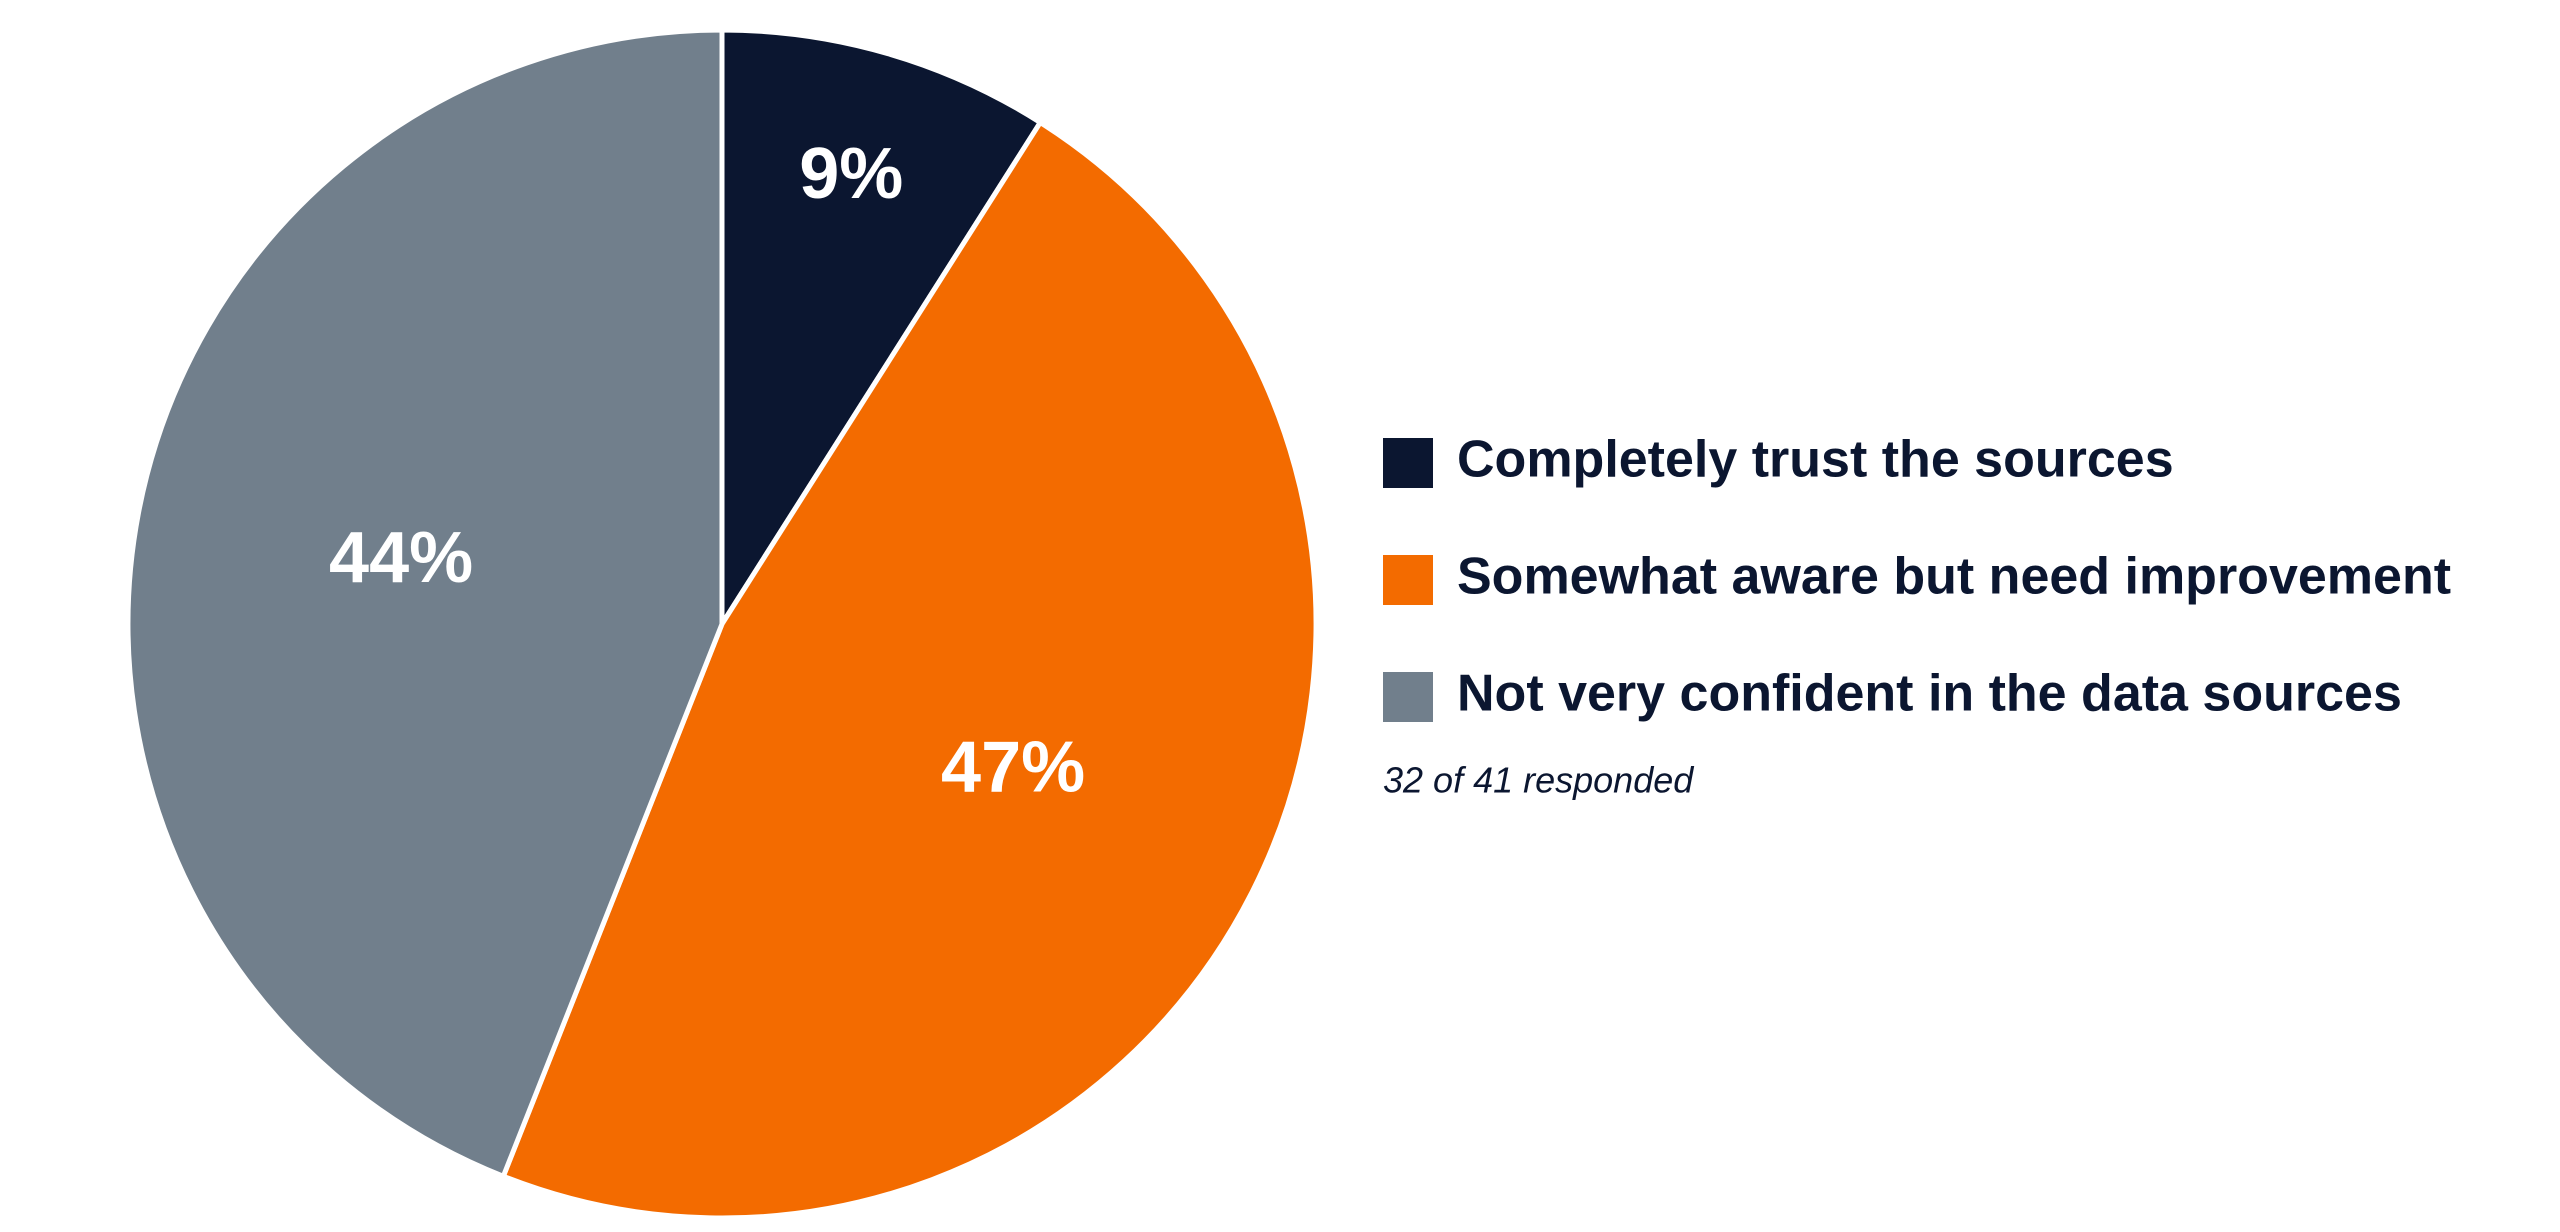 The image size is (2560, 1232). What do you see at coordinates (1013, 767) in the screenshot?
I see `slice-label: 47%` at bounding box center [1013, 767].